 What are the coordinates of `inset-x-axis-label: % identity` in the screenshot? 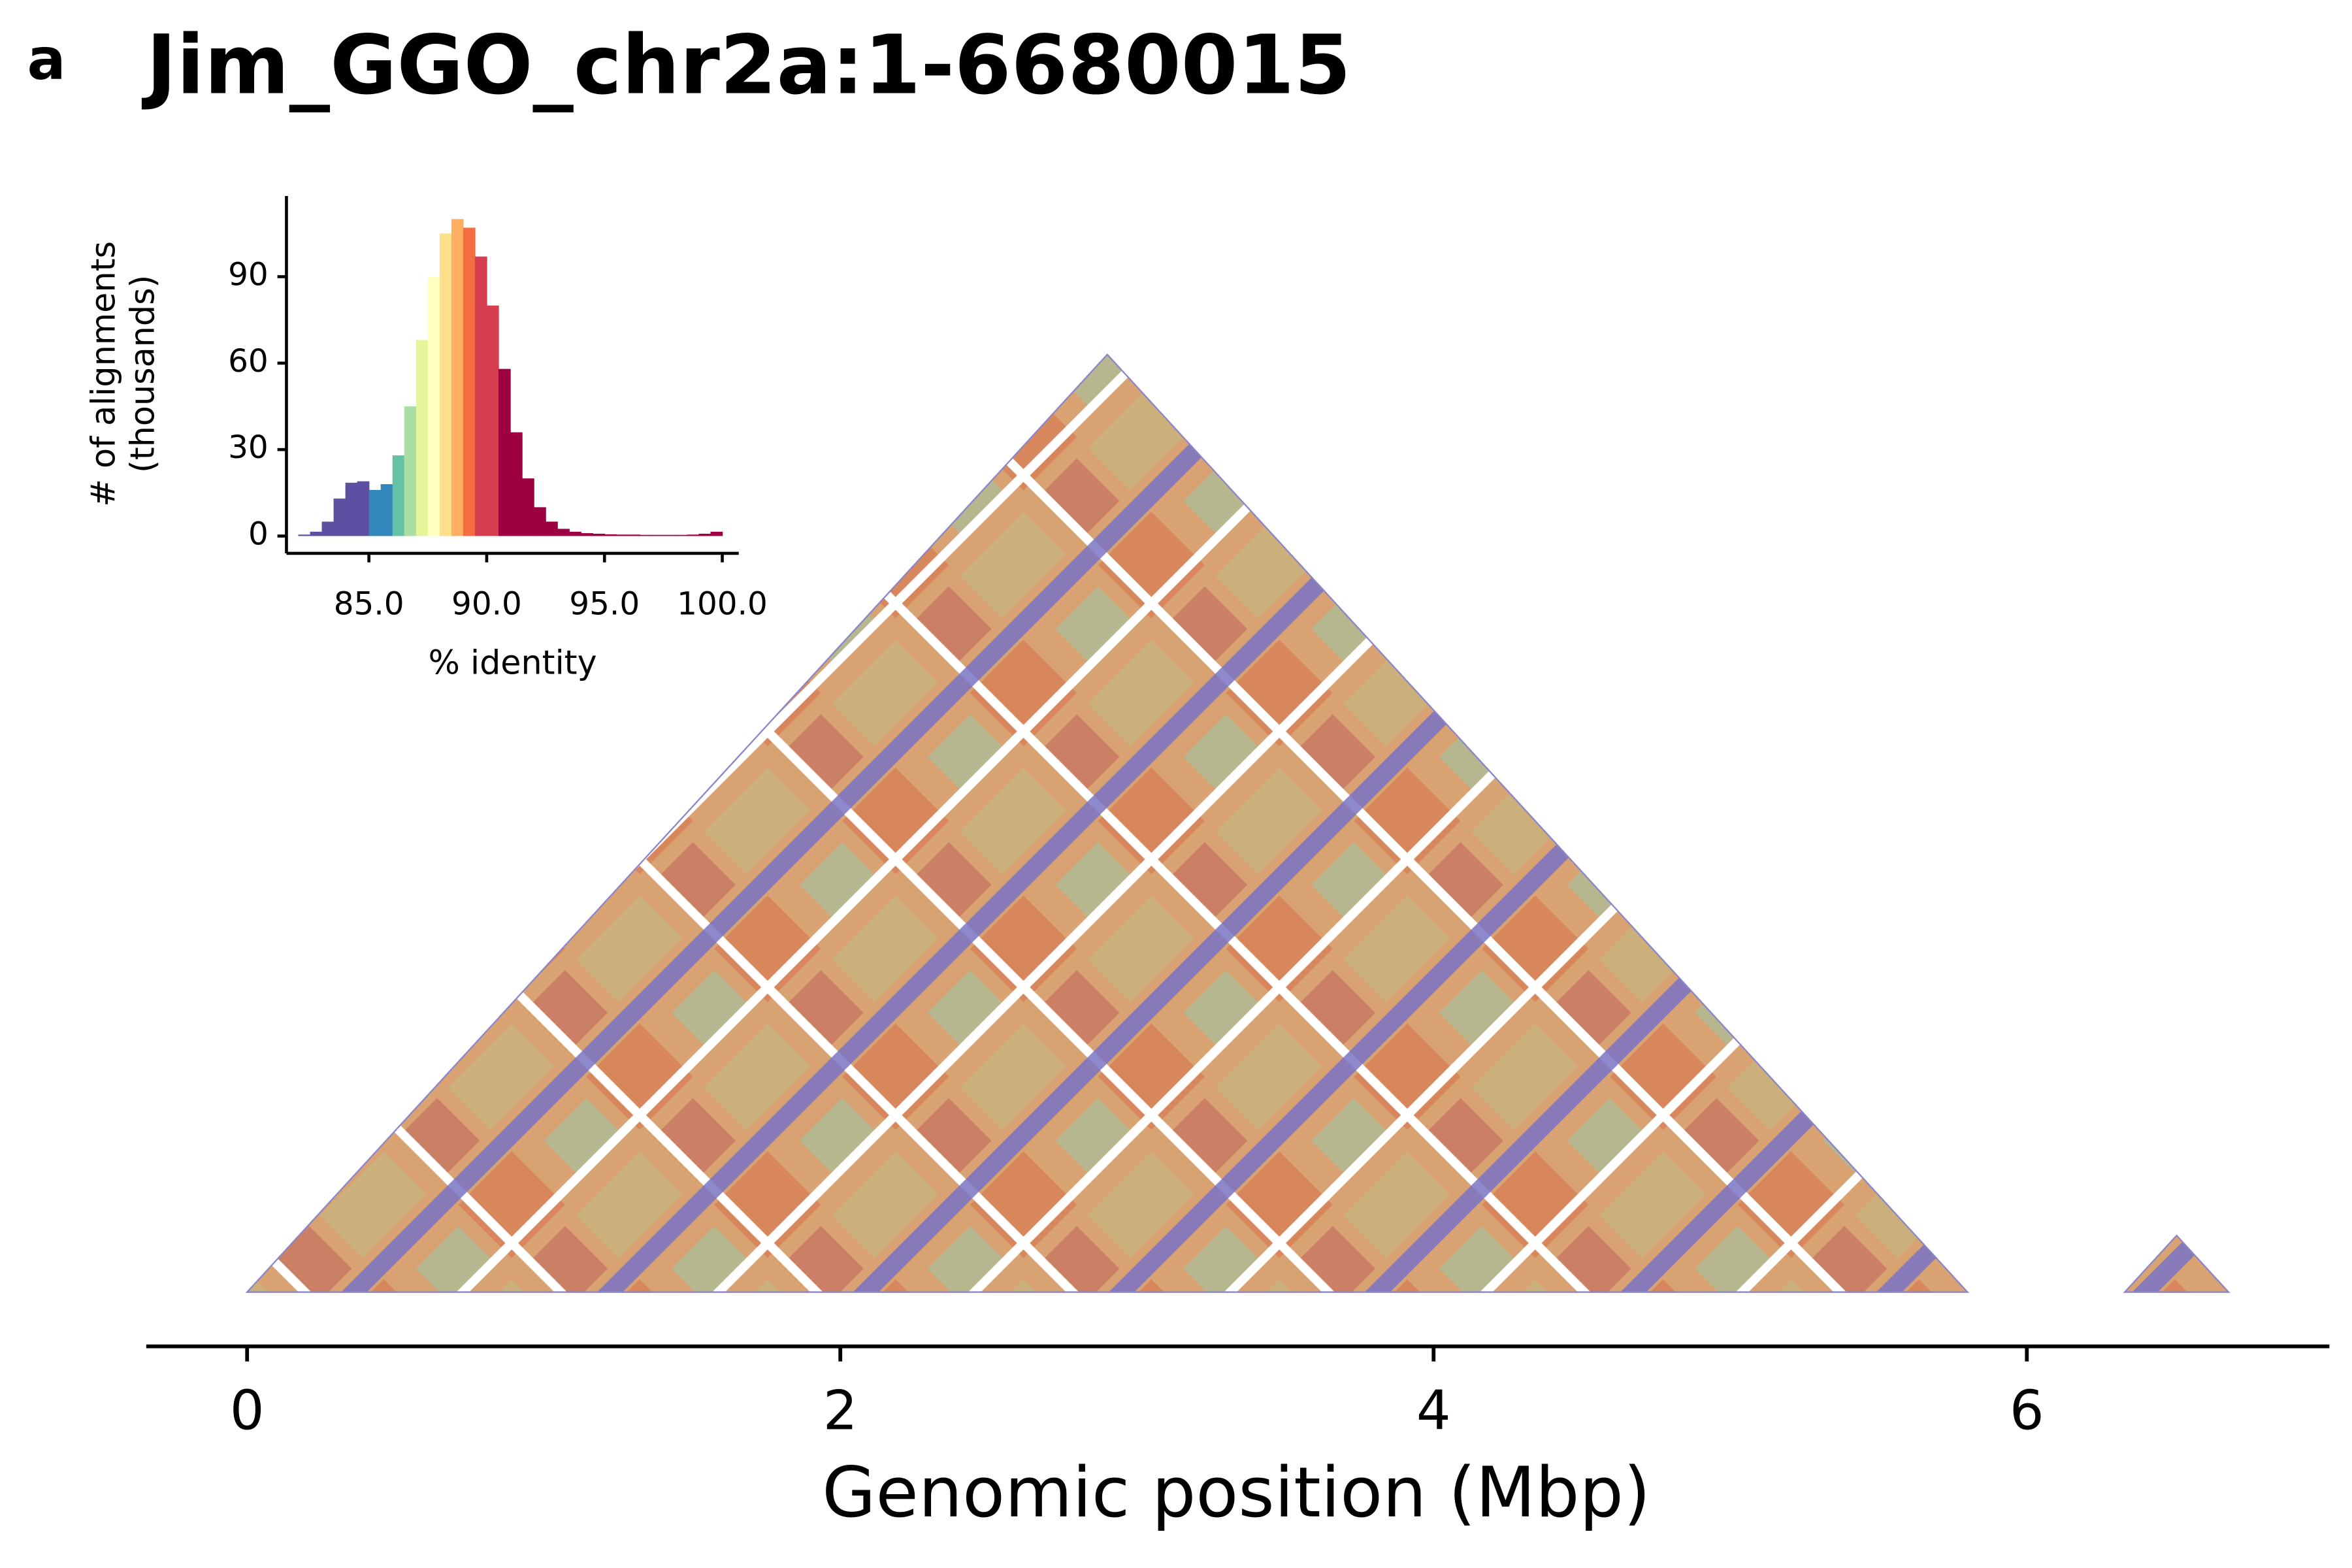 It's located at (513, 663).